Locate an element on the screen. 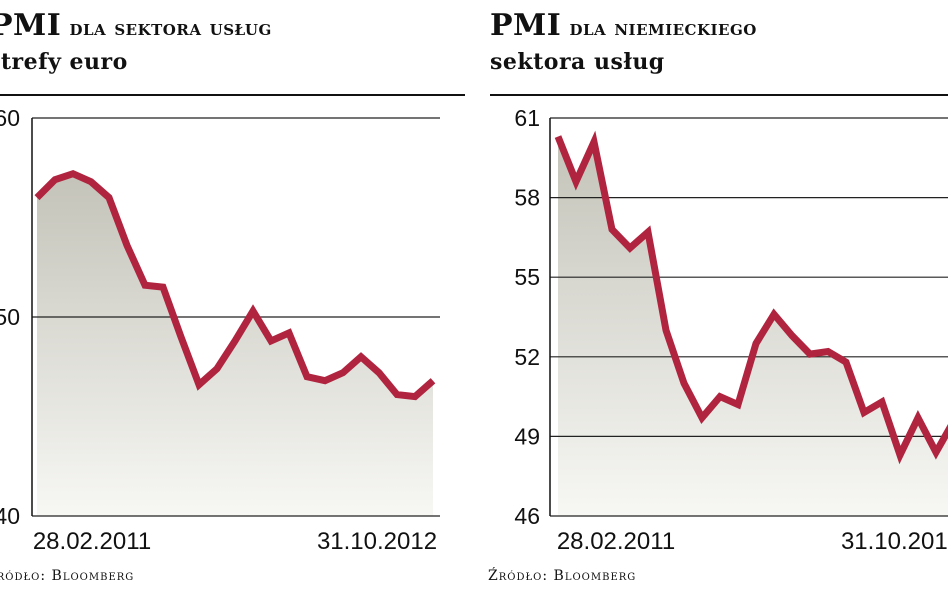 The height and width of the screenshot is (593, 948). chart-title-line2: sektora usług is located at coordinates (577, 62).